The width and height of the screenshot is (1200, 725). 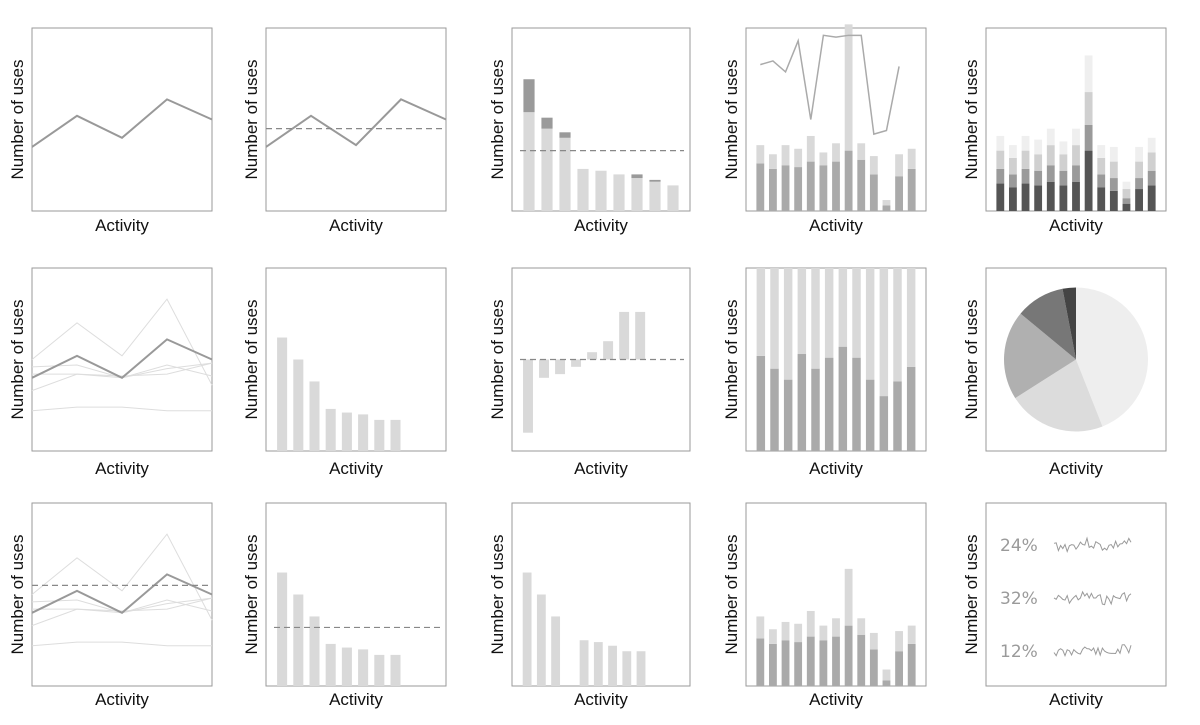 I want to click on sparkline-label: 24%, so click(x=1019, y=546).